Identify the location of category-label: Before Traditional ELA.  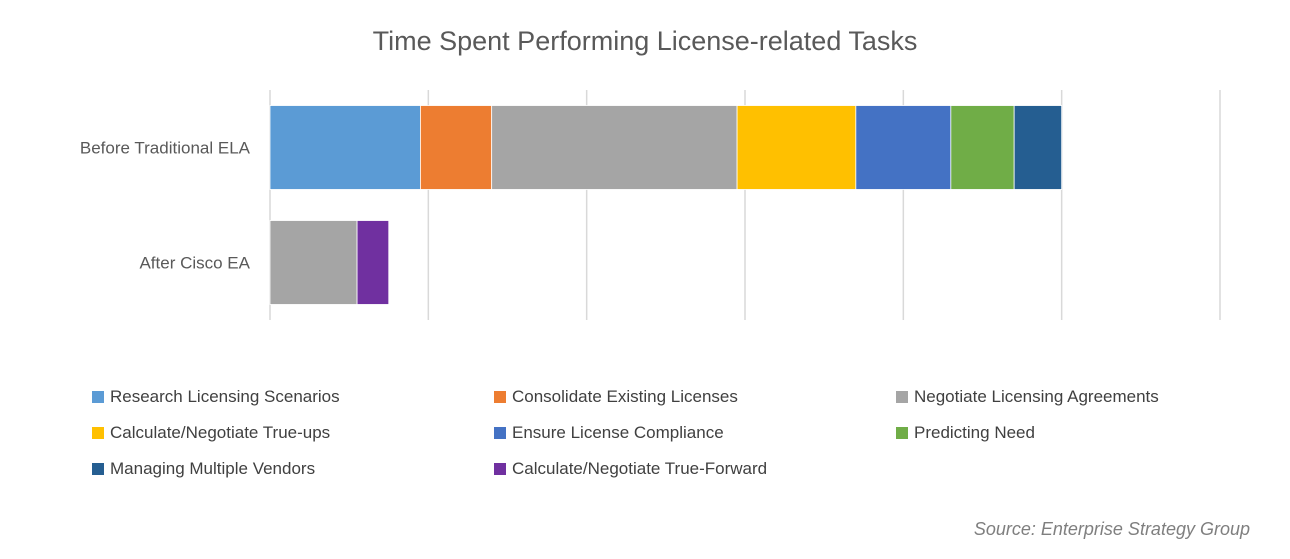
(165, 148).